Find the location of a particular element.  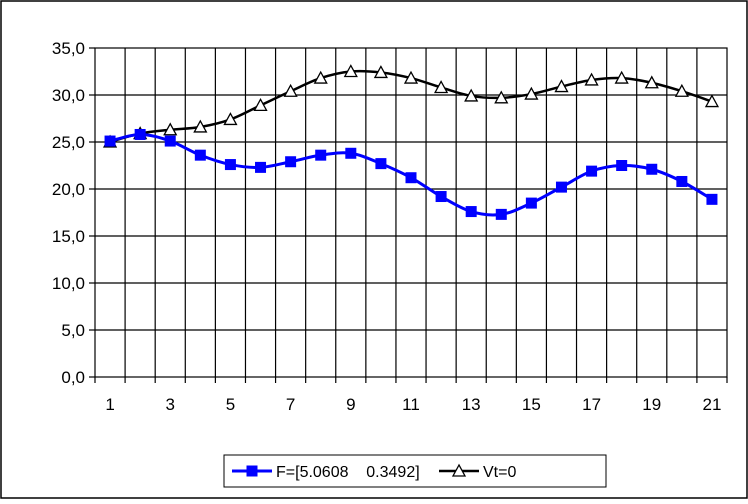

x-tick-label: 17 is located at coordinates (591, 404).